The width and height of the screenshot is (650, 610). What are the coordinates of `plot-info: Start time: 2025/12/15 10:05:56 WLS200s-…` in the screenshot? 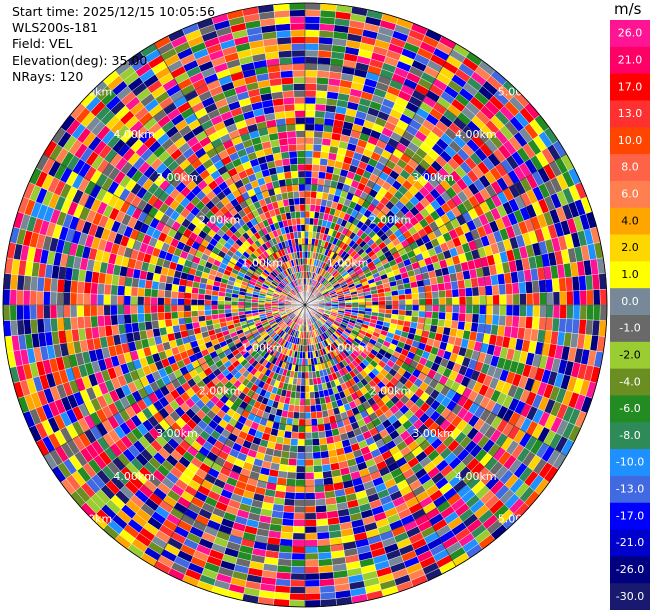 It's located at (113, 44).